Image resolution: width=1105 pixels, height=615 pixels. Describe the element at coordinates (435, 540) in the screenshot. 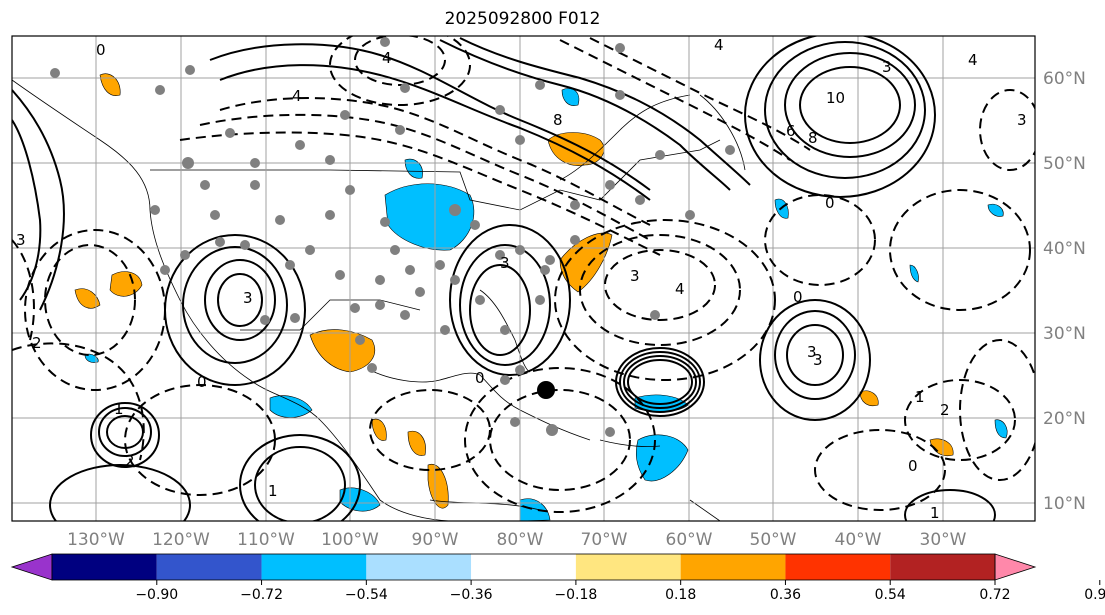

I see `lon-label-90w: 90°W` at that location.